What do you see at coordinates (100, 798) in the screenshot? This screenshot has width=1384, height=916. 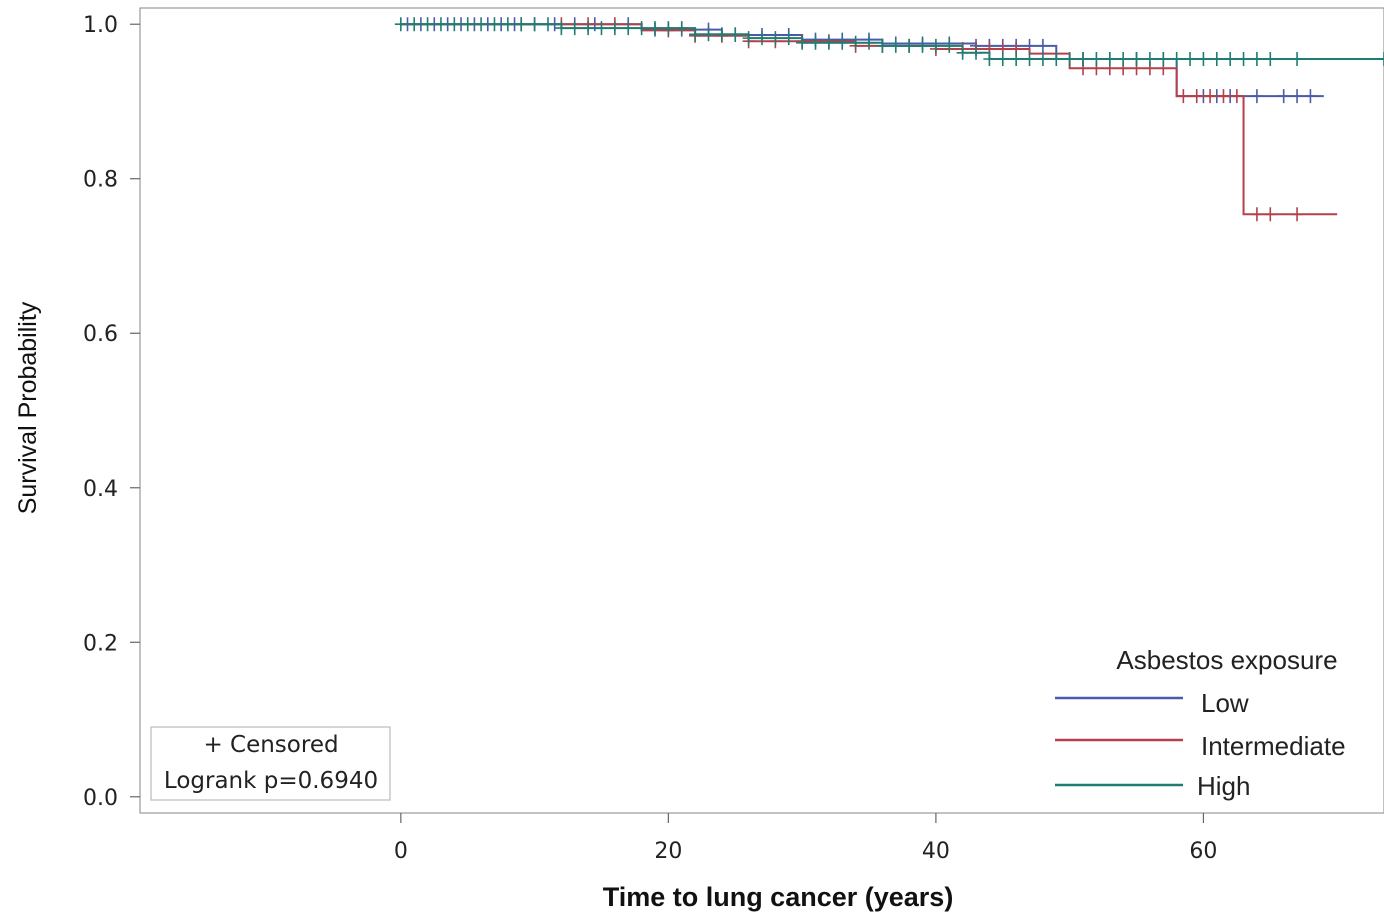 I see `y-tick-label-0: 0.0` at bounding box center [100, 798].